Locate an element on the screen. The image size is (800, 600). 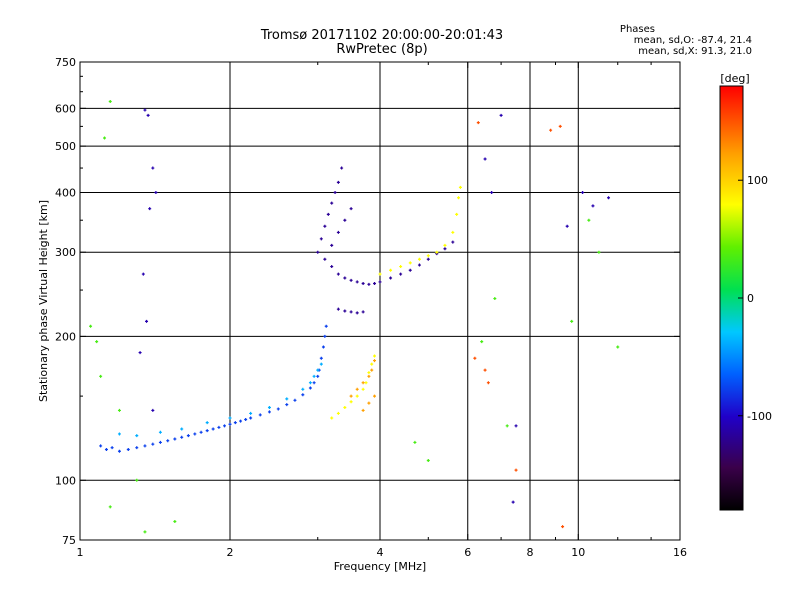
stats-o-line: mean, sd,O: -87.4, 21.4 is located at coordinates (692, 40).